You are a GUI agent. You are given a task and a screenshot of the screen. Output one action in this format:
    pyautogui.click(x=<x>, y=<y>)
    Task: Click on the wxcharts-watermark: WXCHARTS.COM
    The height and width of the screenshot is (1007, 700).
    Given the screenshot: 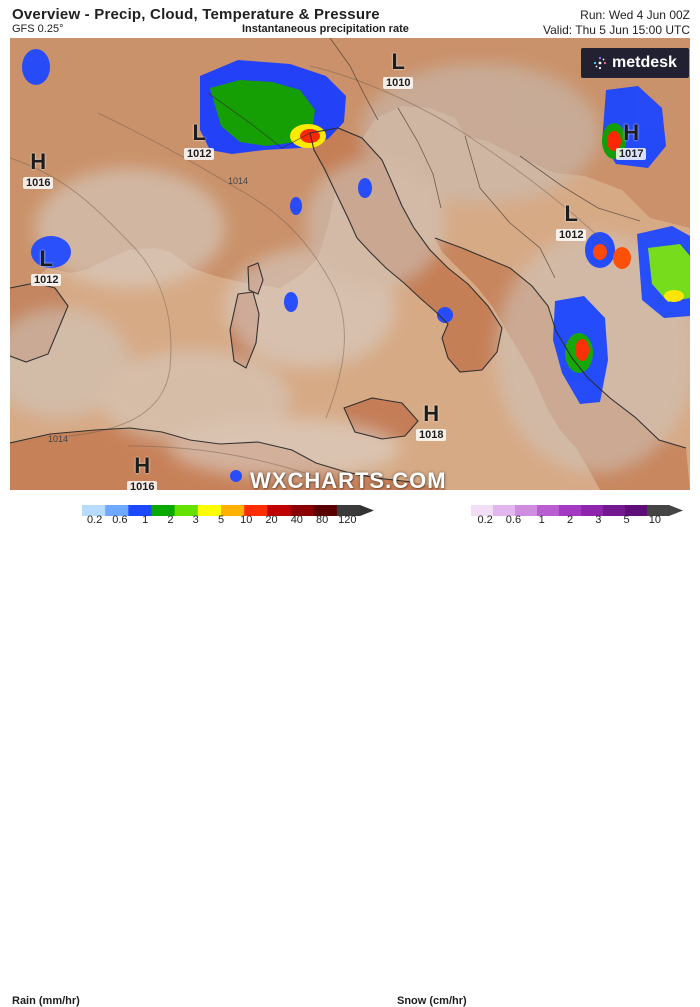 What is the action you would take?
    pyautogui.click(x=348, y=480)
    